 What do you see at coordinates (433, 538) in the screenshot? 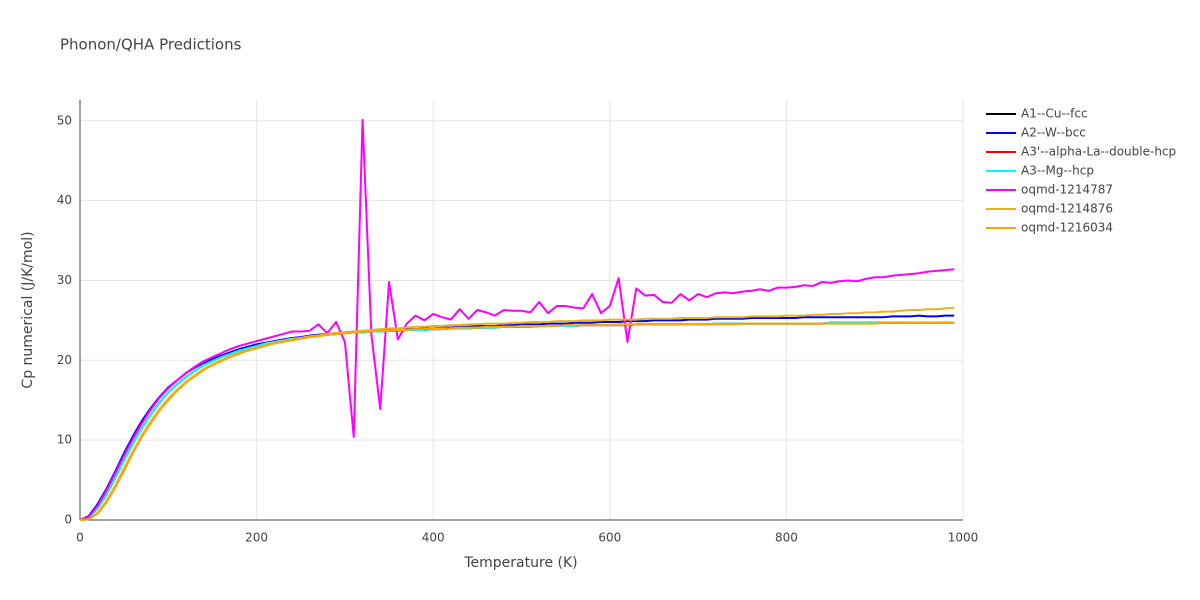
I see `x-tick-label: 400` at bounding box center [433, 538].